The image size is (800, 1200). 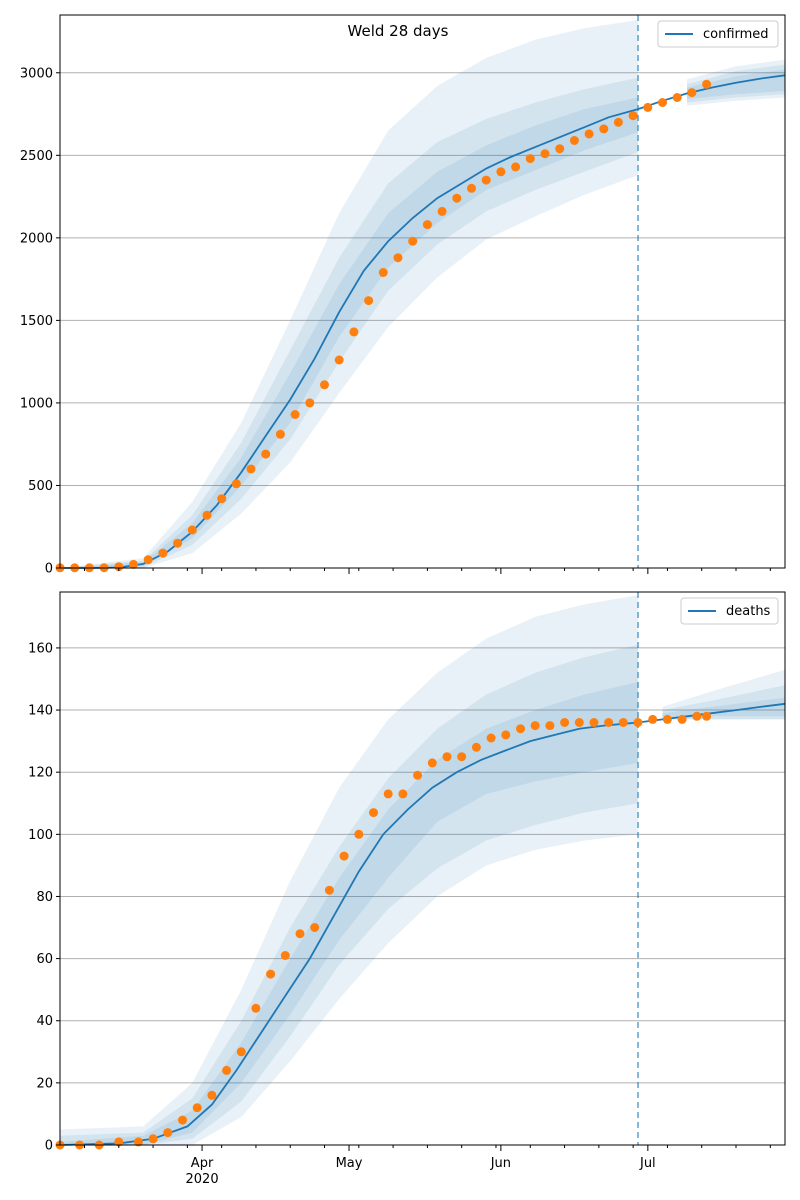 I want to click on x-tick-label: May, so click(x=349, y=1163).